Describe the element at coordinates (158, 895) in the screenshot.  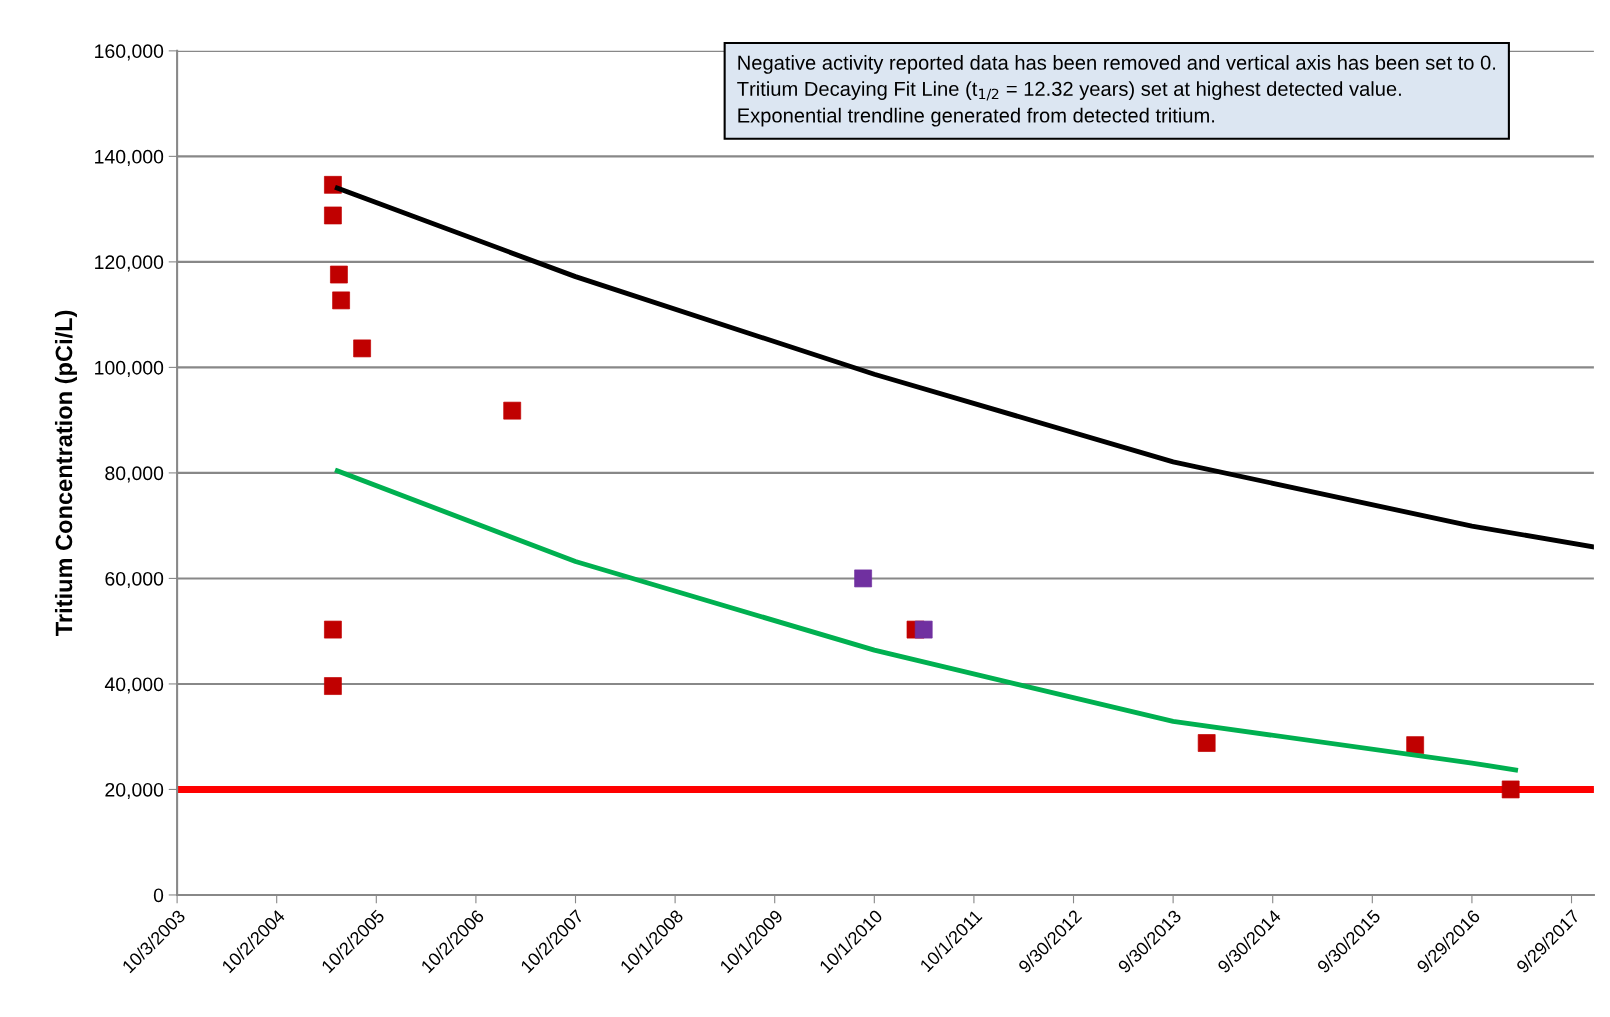
I see `y-tick-label: 0` at that location.